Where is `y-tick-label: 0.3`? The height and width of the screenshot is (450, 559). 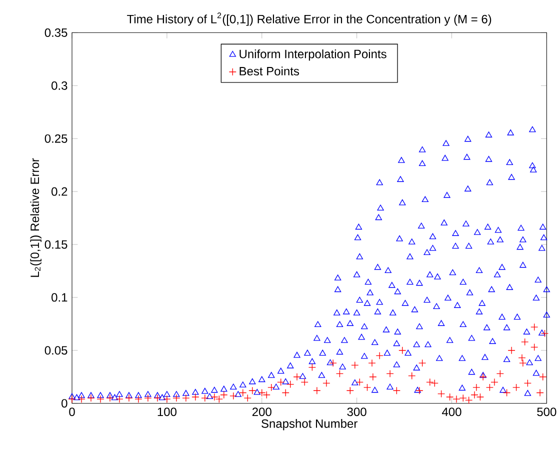 y-tick-label: 0.3 is located at coordinates (60, 85).